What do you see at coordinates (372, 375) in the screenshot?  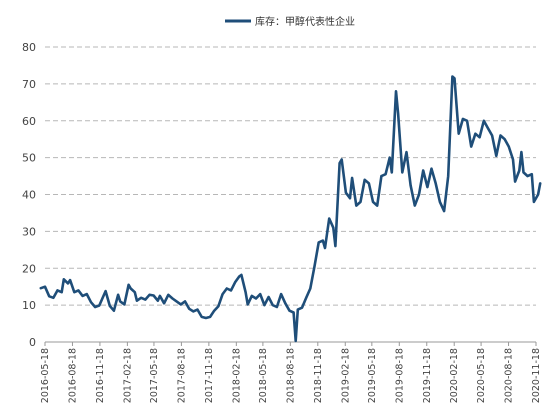 I see `x-tick-label: 2019-05-18` at bounding box center [372, 375].